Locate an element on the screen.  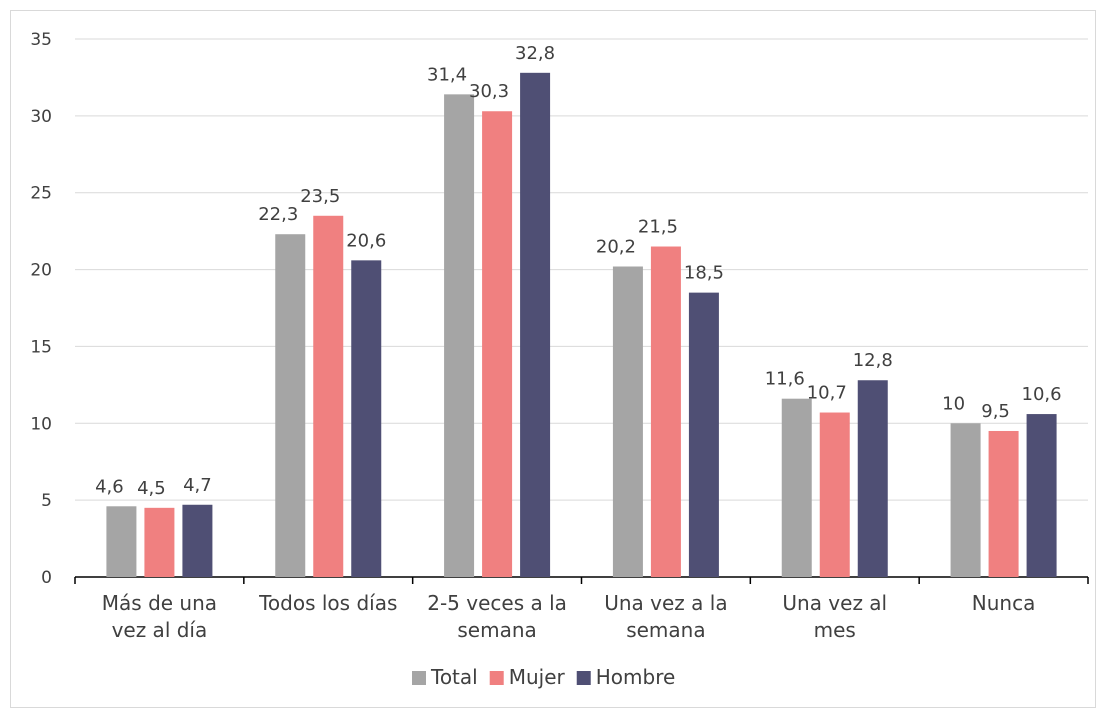
x-category-label: Nunca is located at coordinates (1004, 603).